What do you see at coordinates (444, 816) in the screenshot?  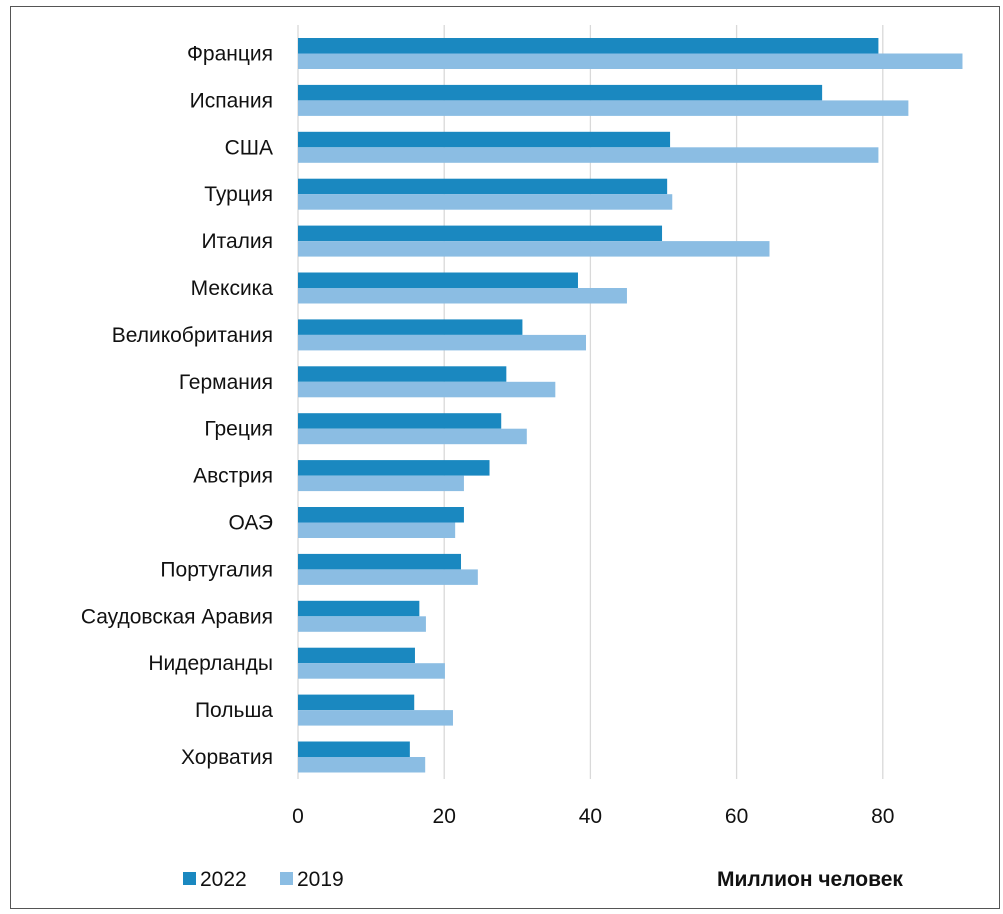 I see `tick-label: 20` at bounding box center [444, 816].